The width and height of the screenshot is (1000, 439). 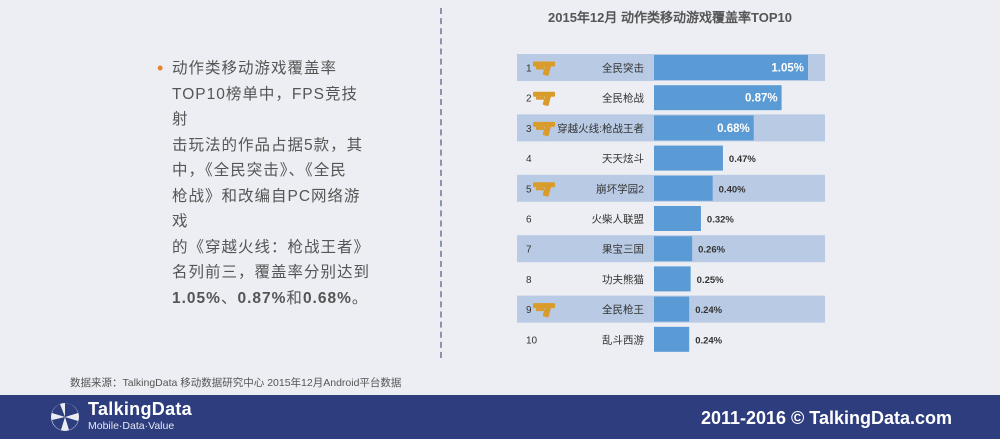 I want to click on rank-label: 8, so click(x=529, y=280).